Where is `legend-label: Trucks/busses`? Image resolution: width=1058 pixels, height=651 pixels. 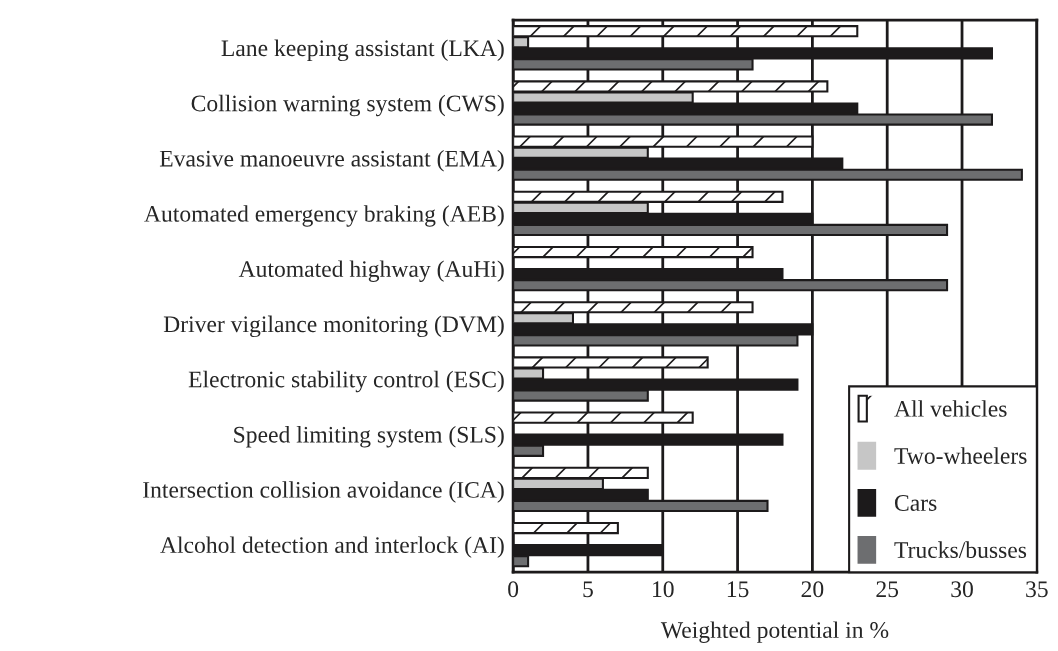
legend-label: Trucks/busses is located at coordinates (960, 549).